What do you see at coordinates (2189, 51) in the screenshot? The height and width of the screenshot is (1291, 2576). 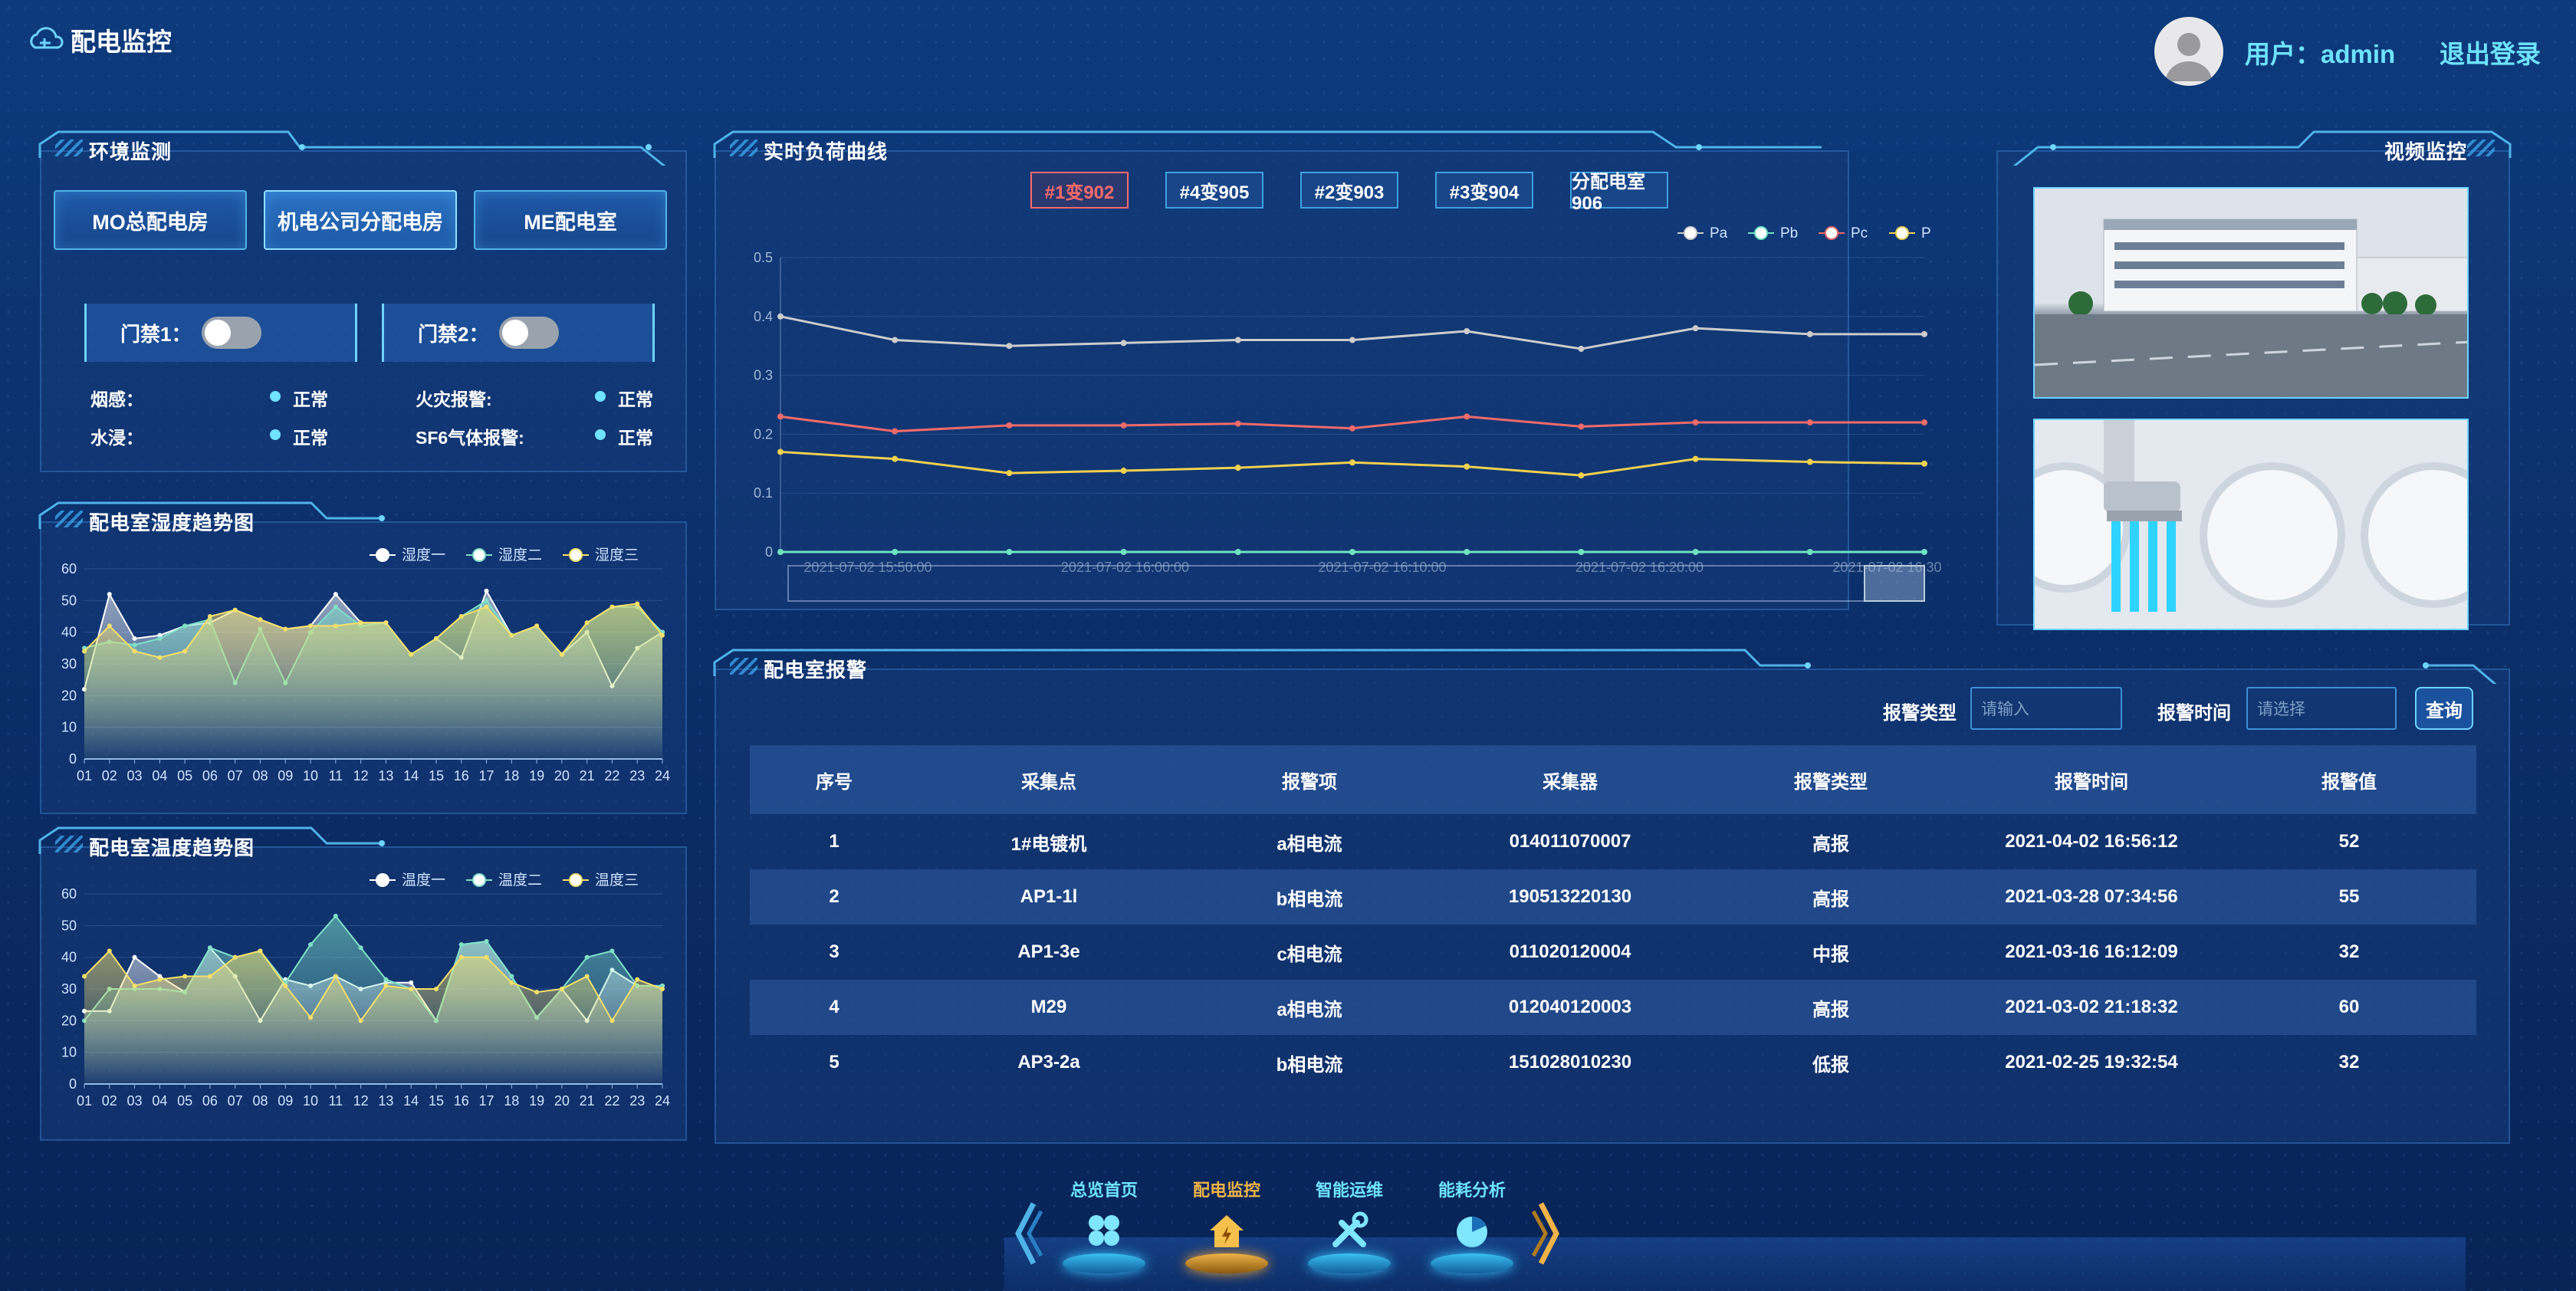 I see `avatar` at bounding box center [2189, 51].